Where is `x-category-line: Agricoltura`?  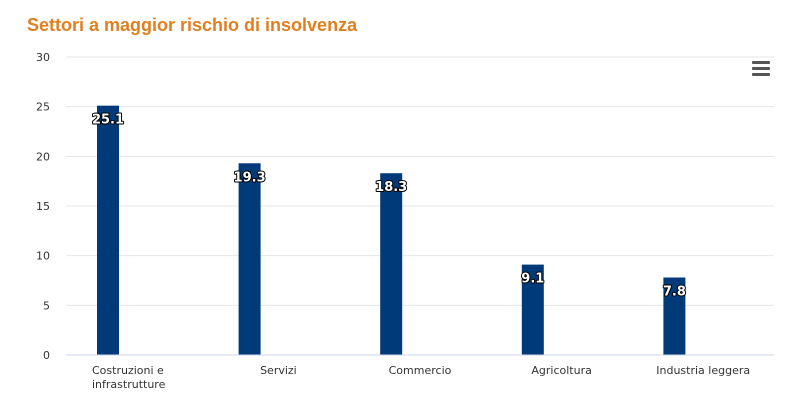
x-category-line: Agricoltura is located at coordinates (561, 370).